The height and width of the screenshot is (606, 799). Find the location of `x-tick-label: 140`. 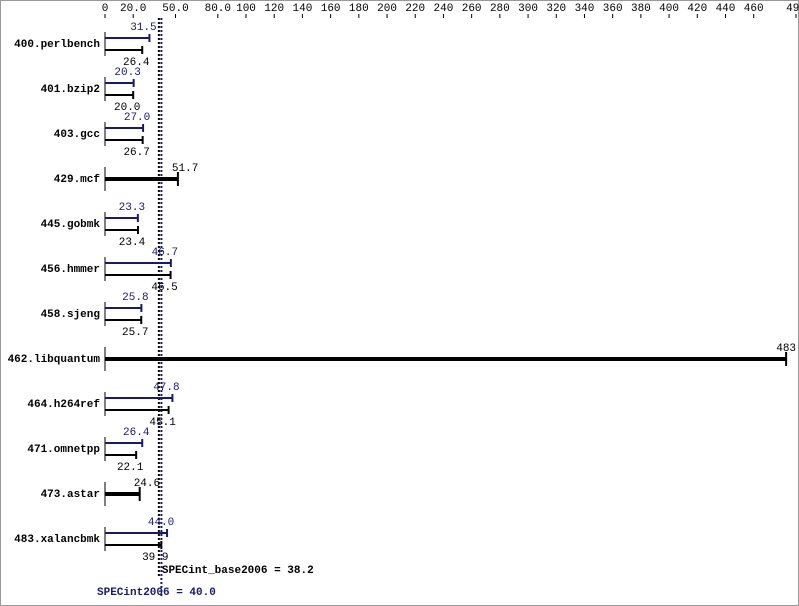

x-tick-label: 140 is located at coordinates (303, 9).